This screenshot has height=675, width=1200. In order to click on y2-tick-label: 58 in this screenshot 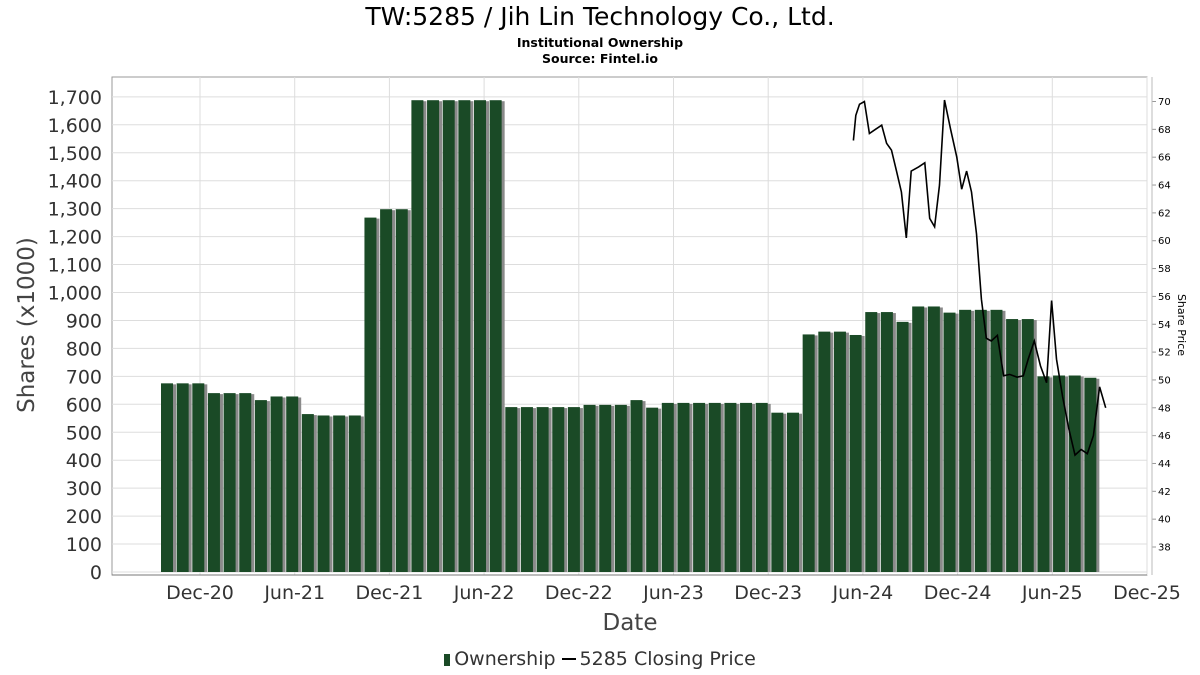, I will do `click(1164, 269)`.